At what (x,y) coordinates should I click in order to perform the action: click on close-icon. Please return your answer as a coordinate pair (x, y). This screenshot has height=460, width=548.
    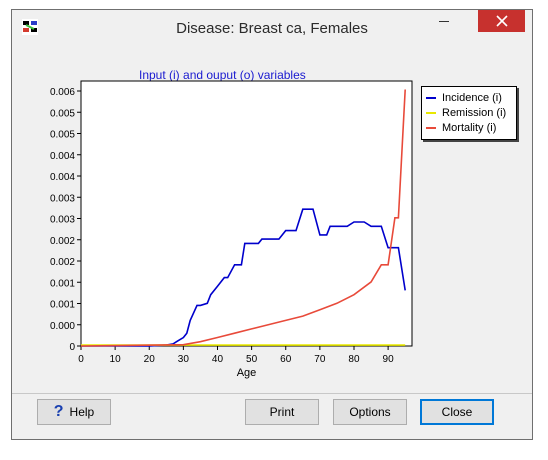
    Looking at the image, I should click on (501, 21).